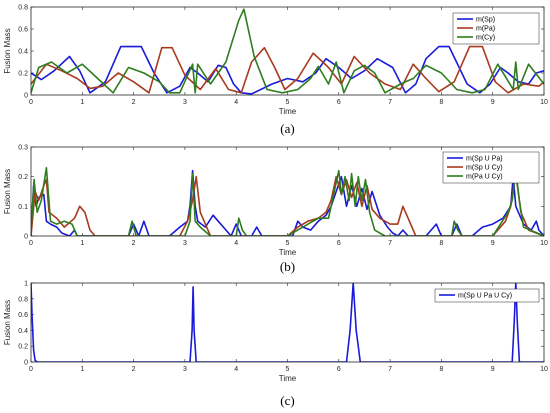 The height and width of the screenshot is (413, 550). I want to click on legend-entry: m(Sp U Cy), so click(484, 168).